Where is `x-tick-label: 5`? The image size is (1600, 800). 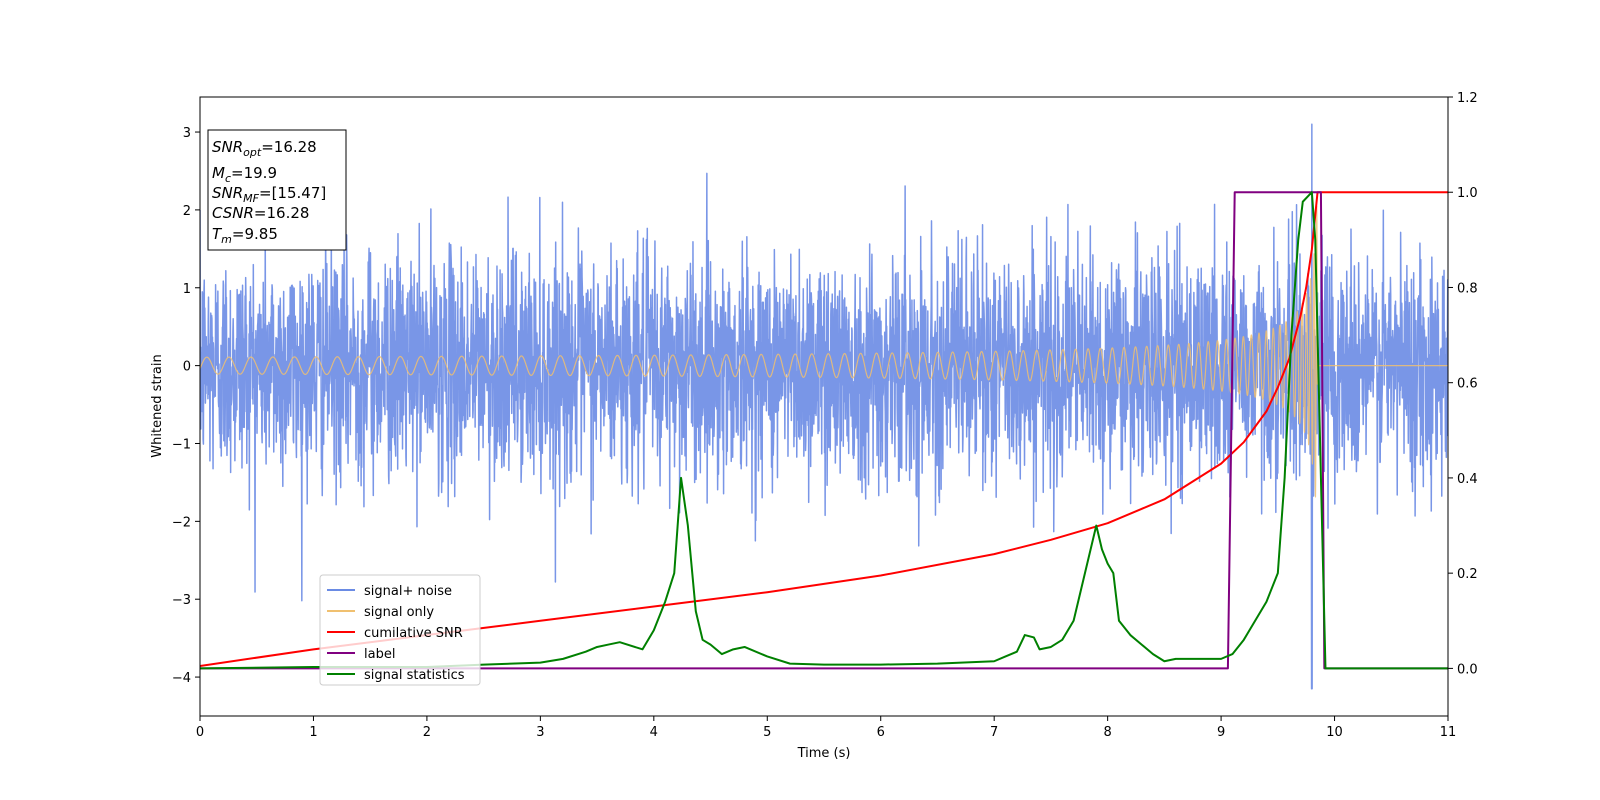
x-tick-label: 5 is located at coordinates (767, 732).